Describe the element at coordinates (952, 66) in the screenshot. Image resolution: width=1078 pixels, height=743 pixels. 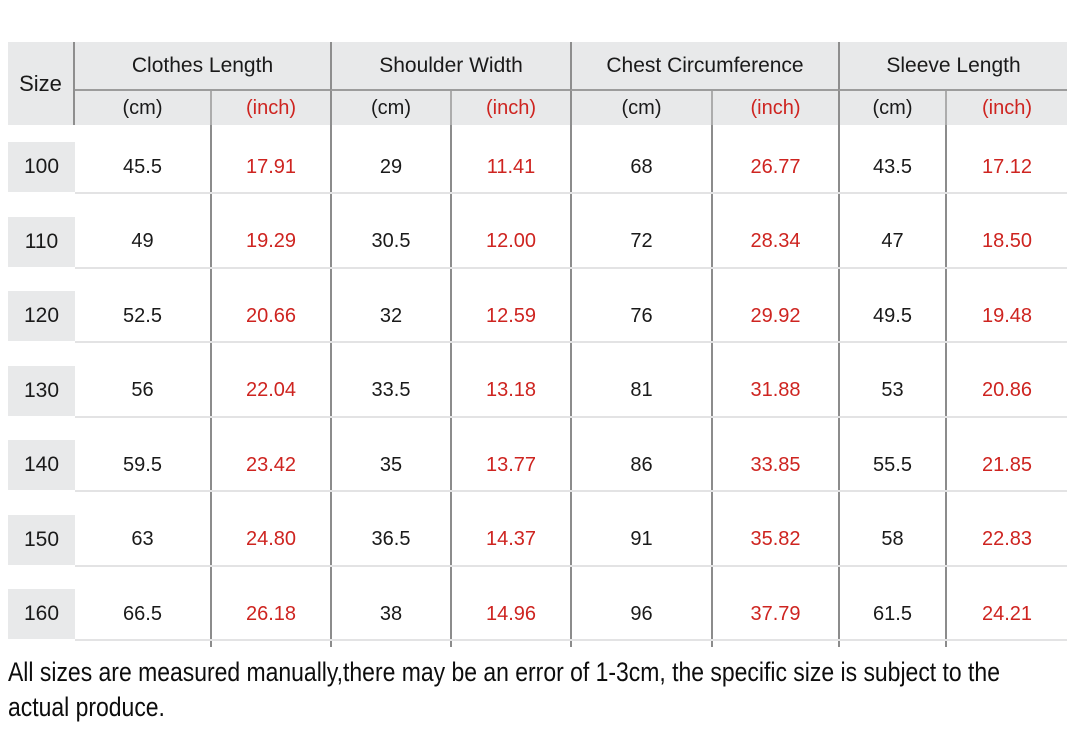
I see `group-header-sleeve-length: Sleeve Length` at that location.